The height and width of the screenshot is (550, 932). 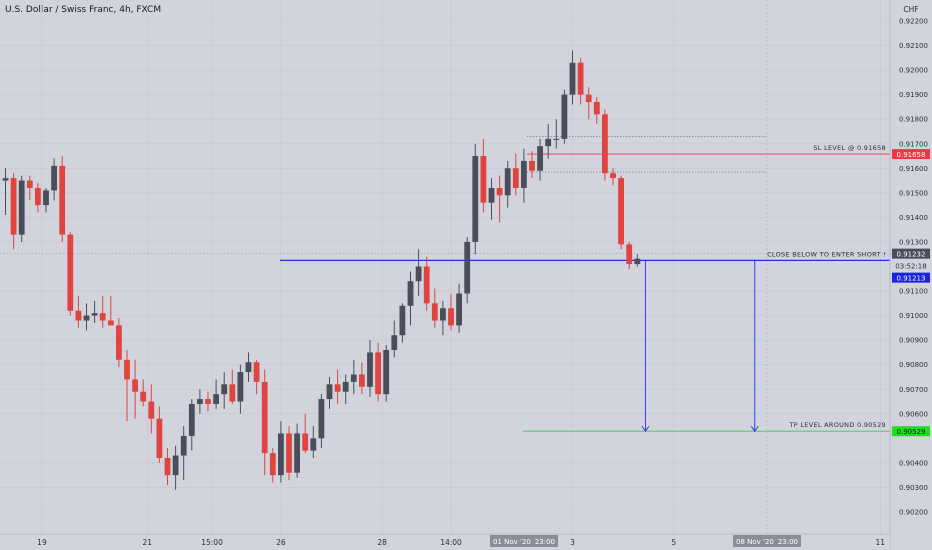 I want to click on time-badge-time: 23:00, so click(x=788, y=542).